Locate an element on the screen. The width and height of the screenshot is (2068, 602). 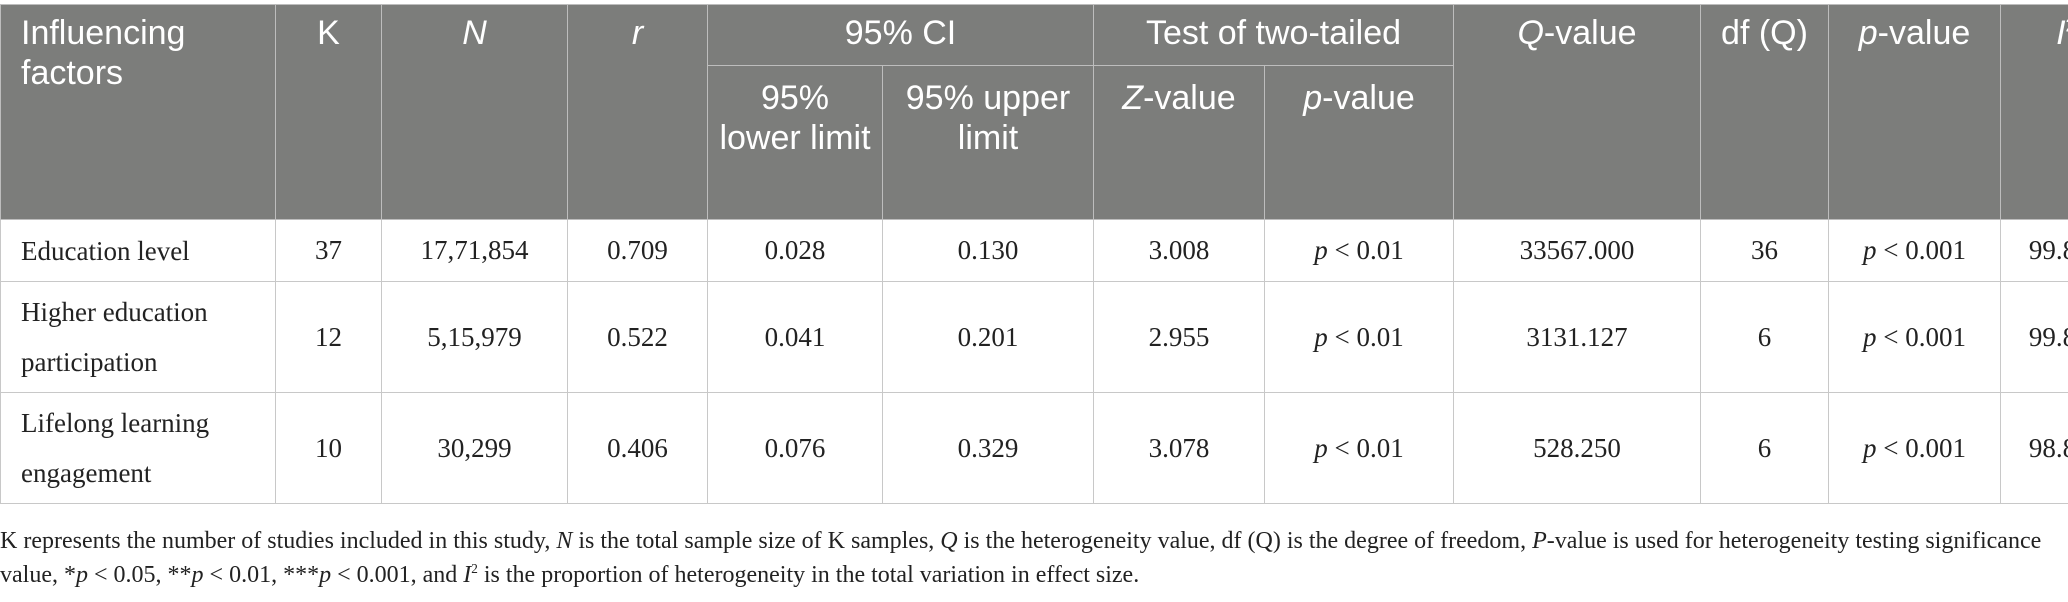
header-ci-lower: 95% lower limit is located at coordinates (795, 142).